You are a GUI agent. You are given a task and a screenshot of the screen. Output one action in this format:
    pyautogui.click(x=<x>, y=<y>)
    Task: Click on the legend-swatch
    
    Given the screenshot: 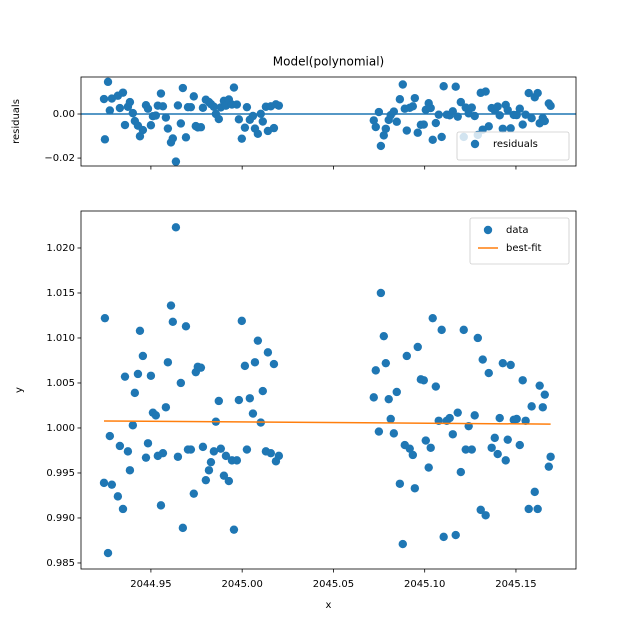 What is the action you would take?
    pyautogui.click(x=475, y=144)
    